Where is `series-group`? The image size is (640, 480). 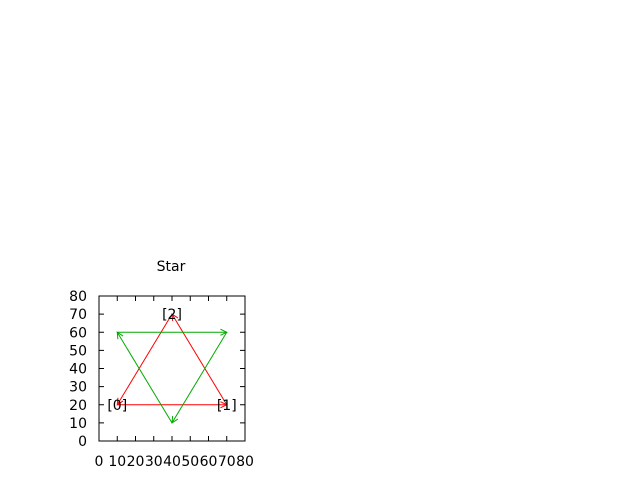 series-group is located at coordinates (172, 368).